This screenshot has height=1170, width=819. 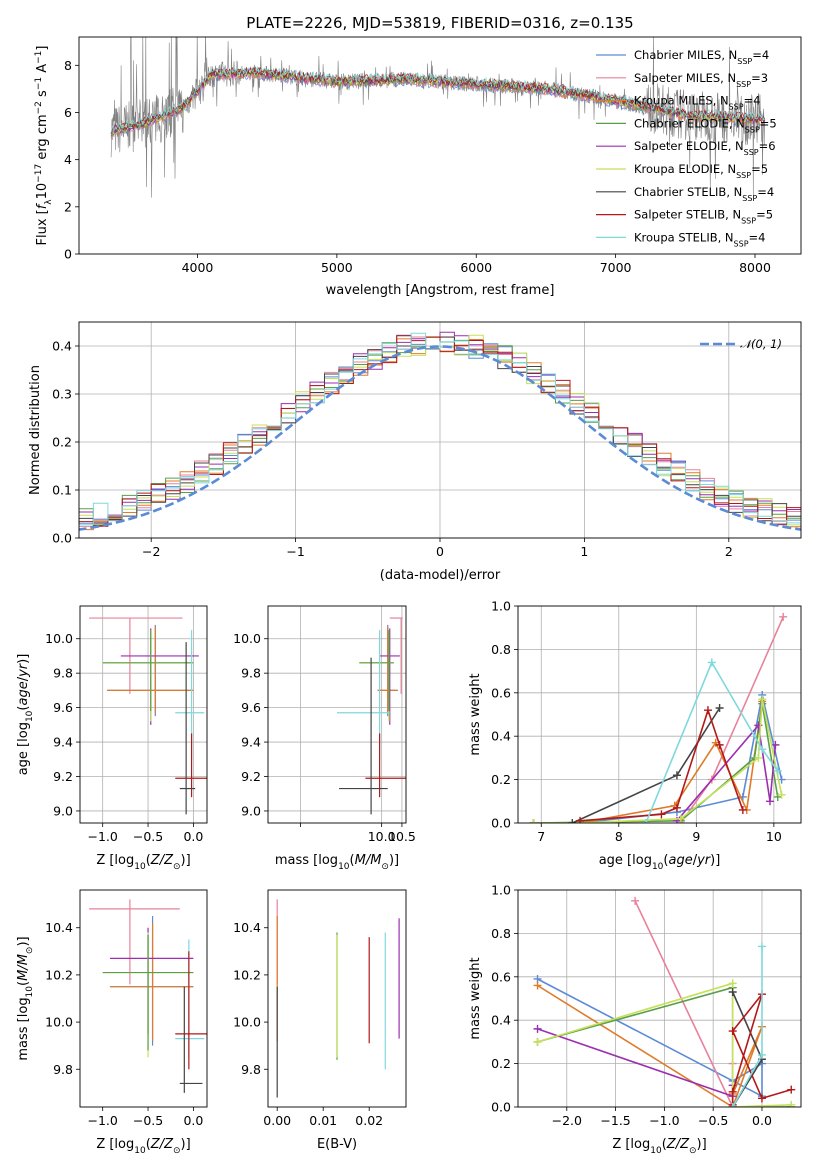 What do you see at coordinates (701, 80) in the screenshot?
I see `legend-label-salpeter-miles: Salpeter MILES, NSSP=3` at bounding box center [701, 80].